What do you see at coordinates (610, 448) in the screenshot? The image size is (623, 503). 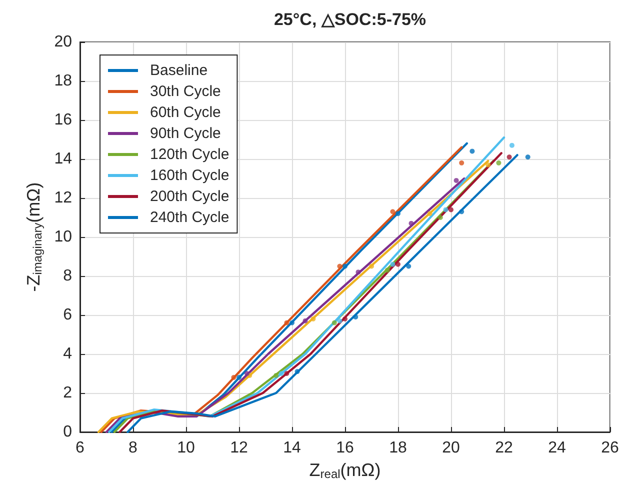 I see `x-tick-label: 26` at bounding box center [610, 448].